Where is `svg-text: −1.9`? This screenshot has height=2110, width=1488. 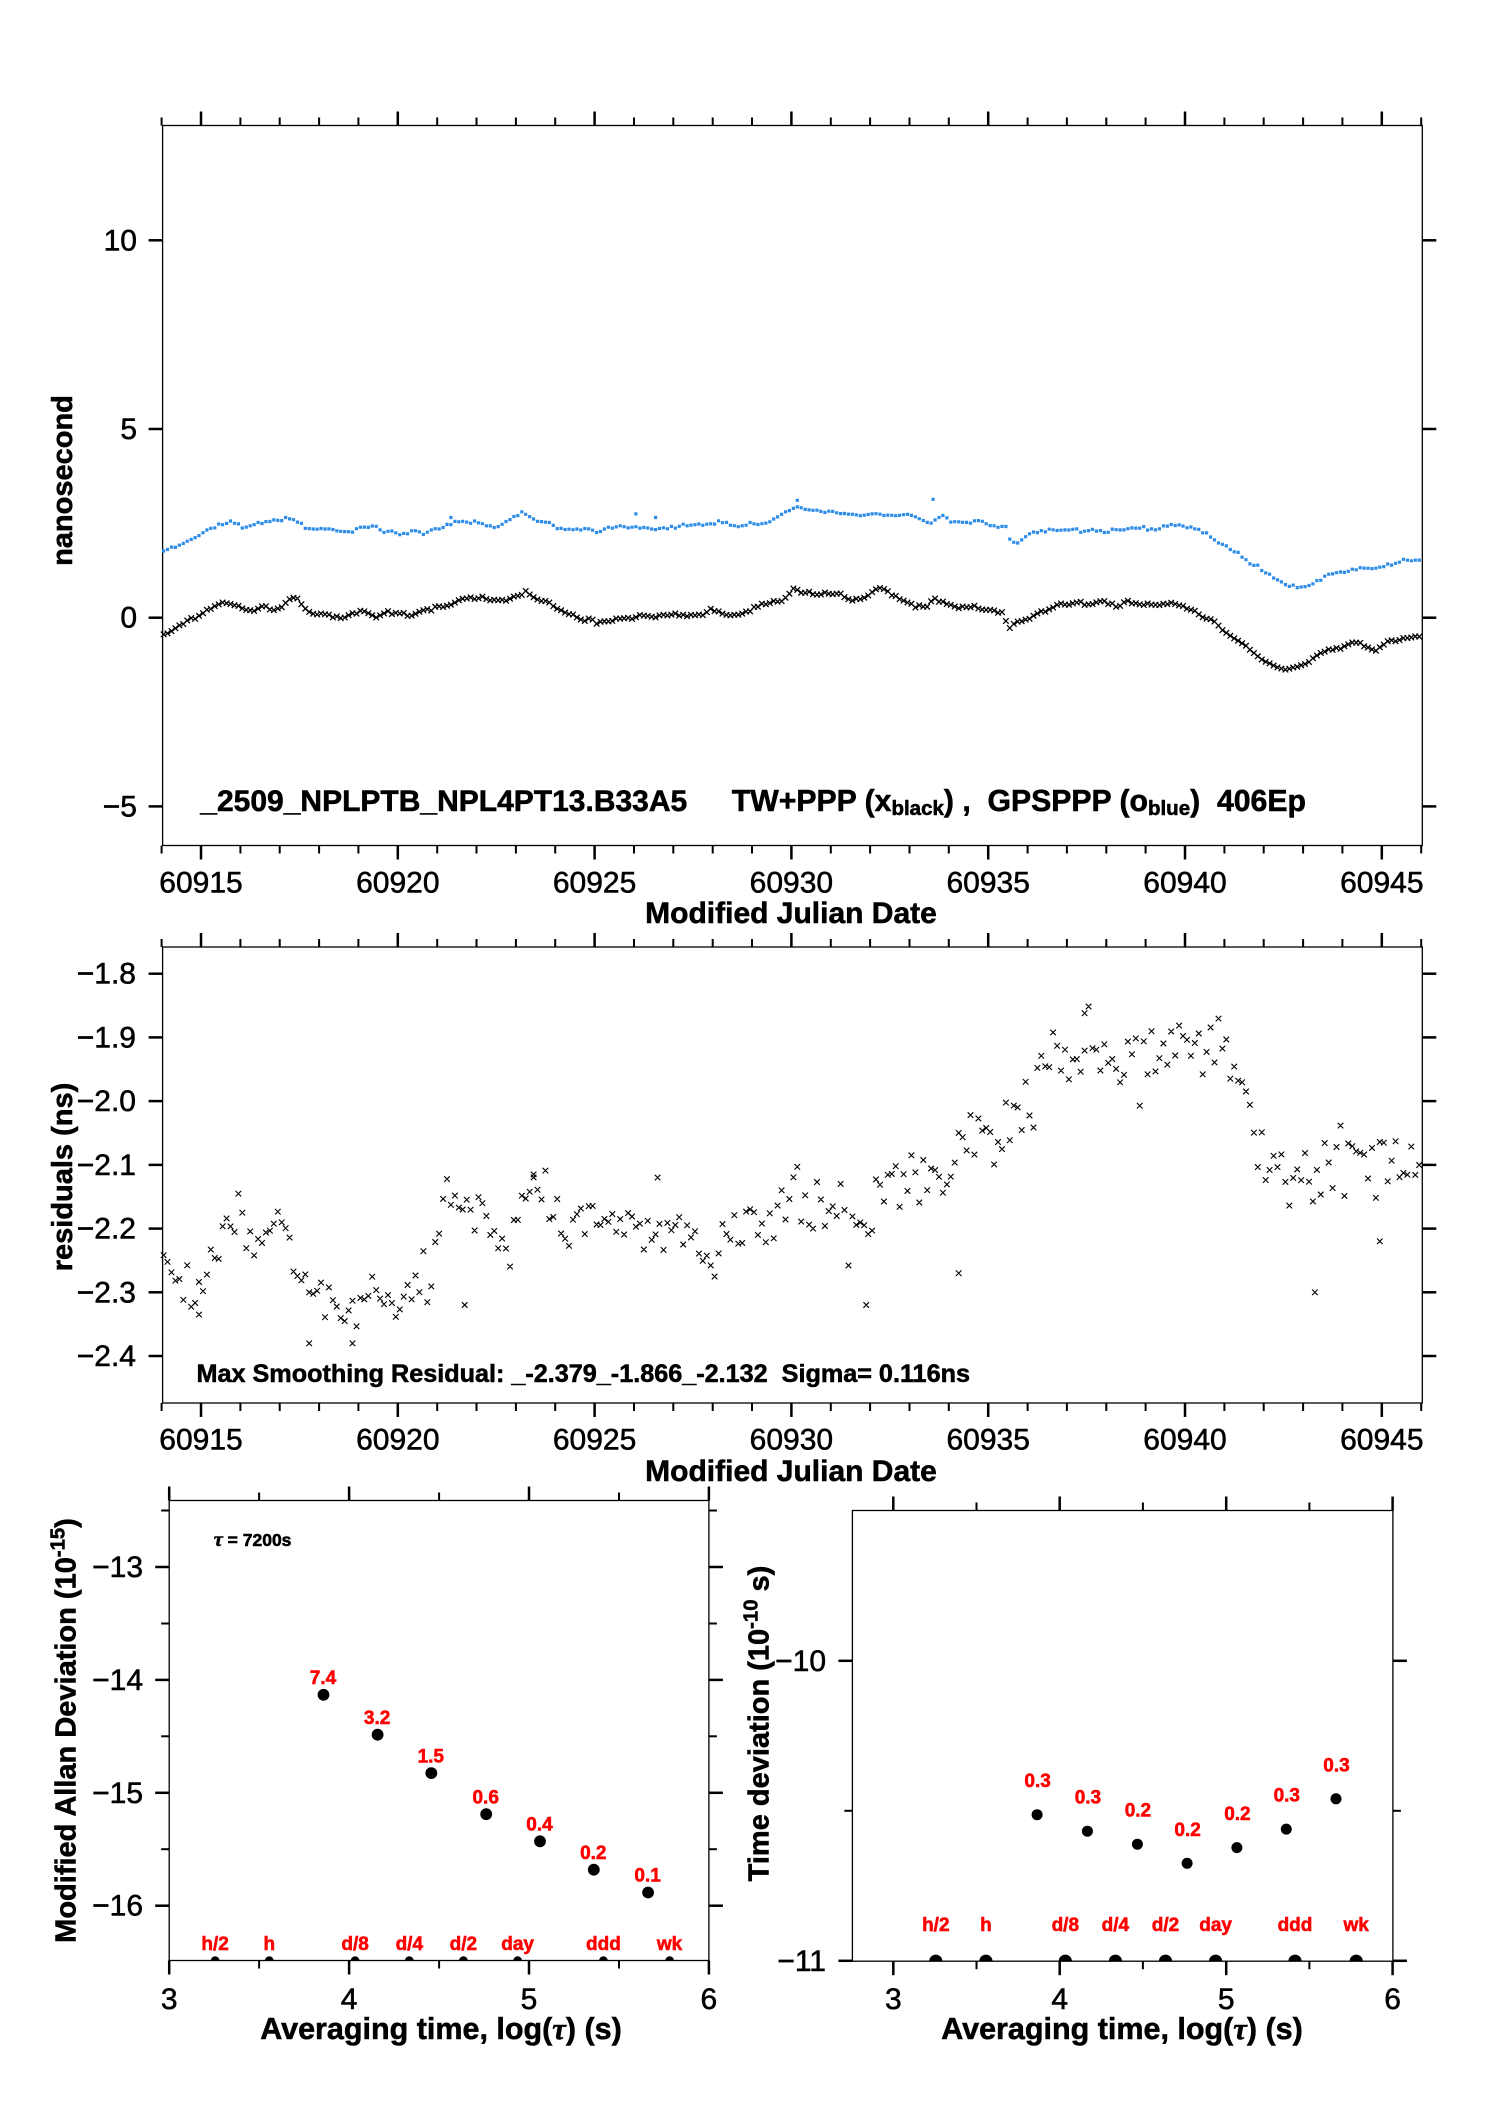 svg-text: −1.9 is located at coordinates (106, 1037).